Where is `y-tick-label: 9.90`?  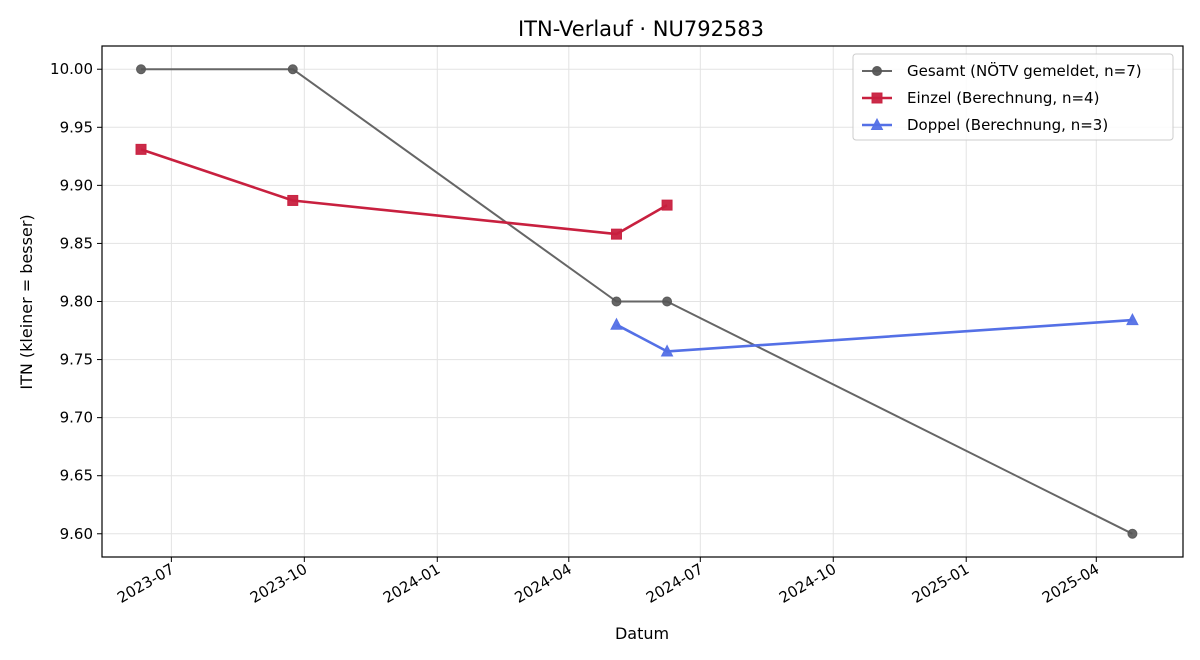 y-tick-label: 9.90 is located at coordinates (76, 185).